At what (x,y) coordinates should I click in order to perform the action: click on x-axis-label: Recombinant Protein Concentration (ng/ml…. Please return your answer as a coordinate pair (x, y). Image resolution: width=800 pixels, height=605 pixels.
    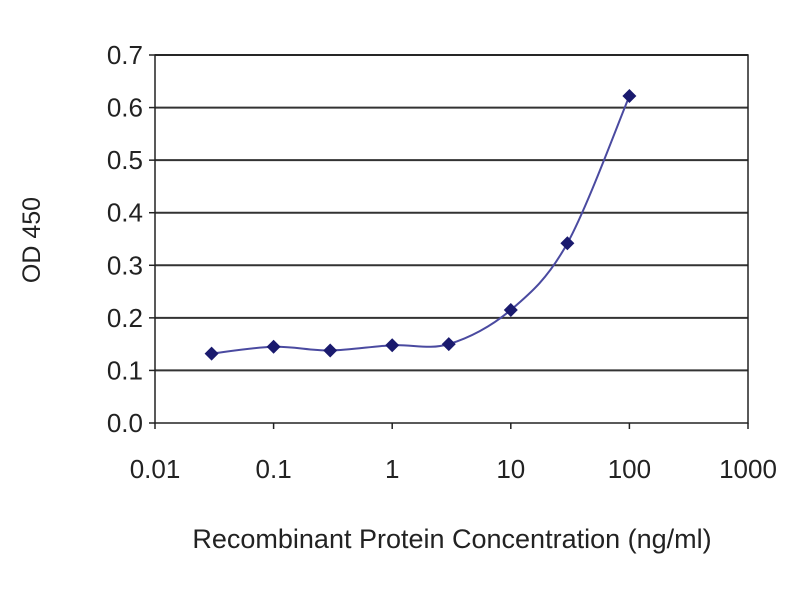
    Looking at the image, I should click on (451, 539).